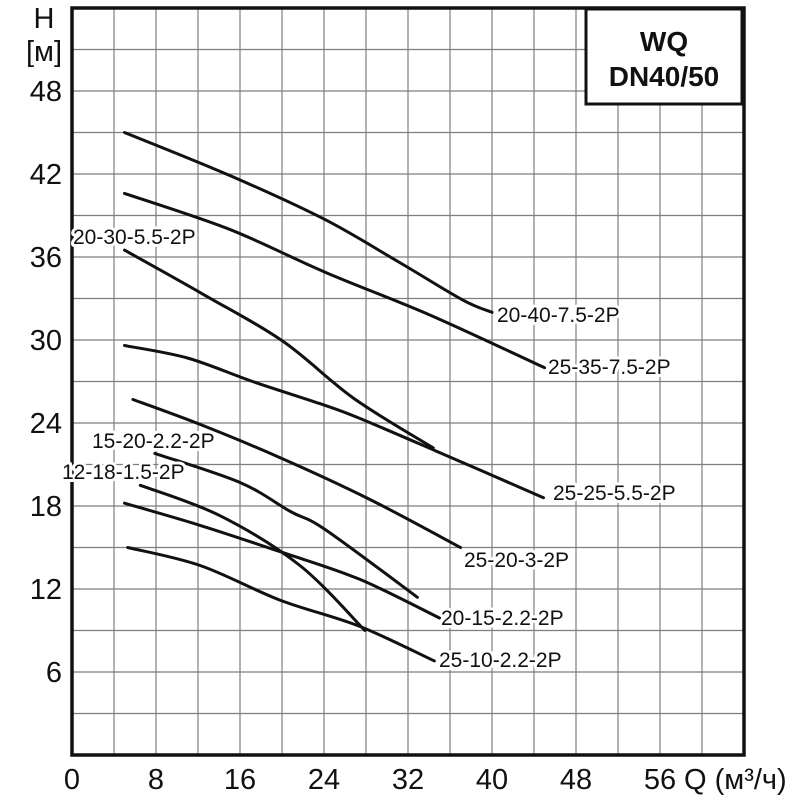 This screenshot has width=800, height=805. I want to click on x-tick-label-8: 8, so click(156, 780).